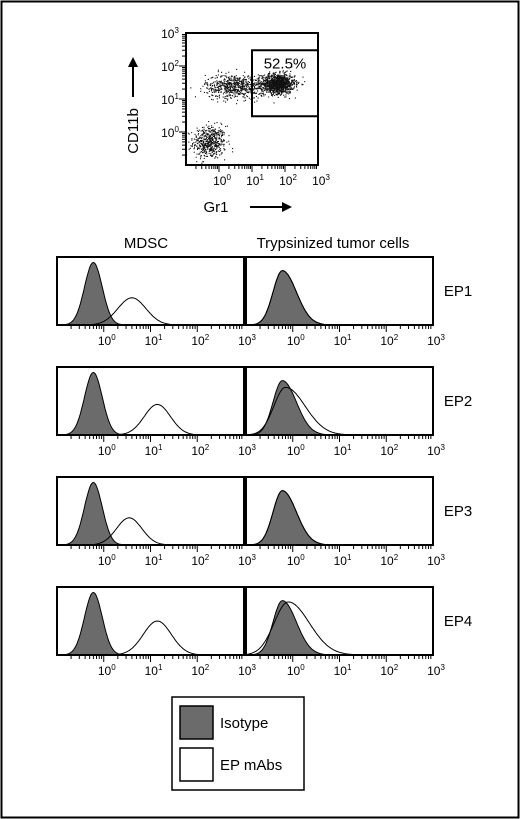 The width and height of the screenshot is (520, 819). Describe the element at coordinates (150, 637) in the screenshot. I see `ep-mab-curve` at that location.